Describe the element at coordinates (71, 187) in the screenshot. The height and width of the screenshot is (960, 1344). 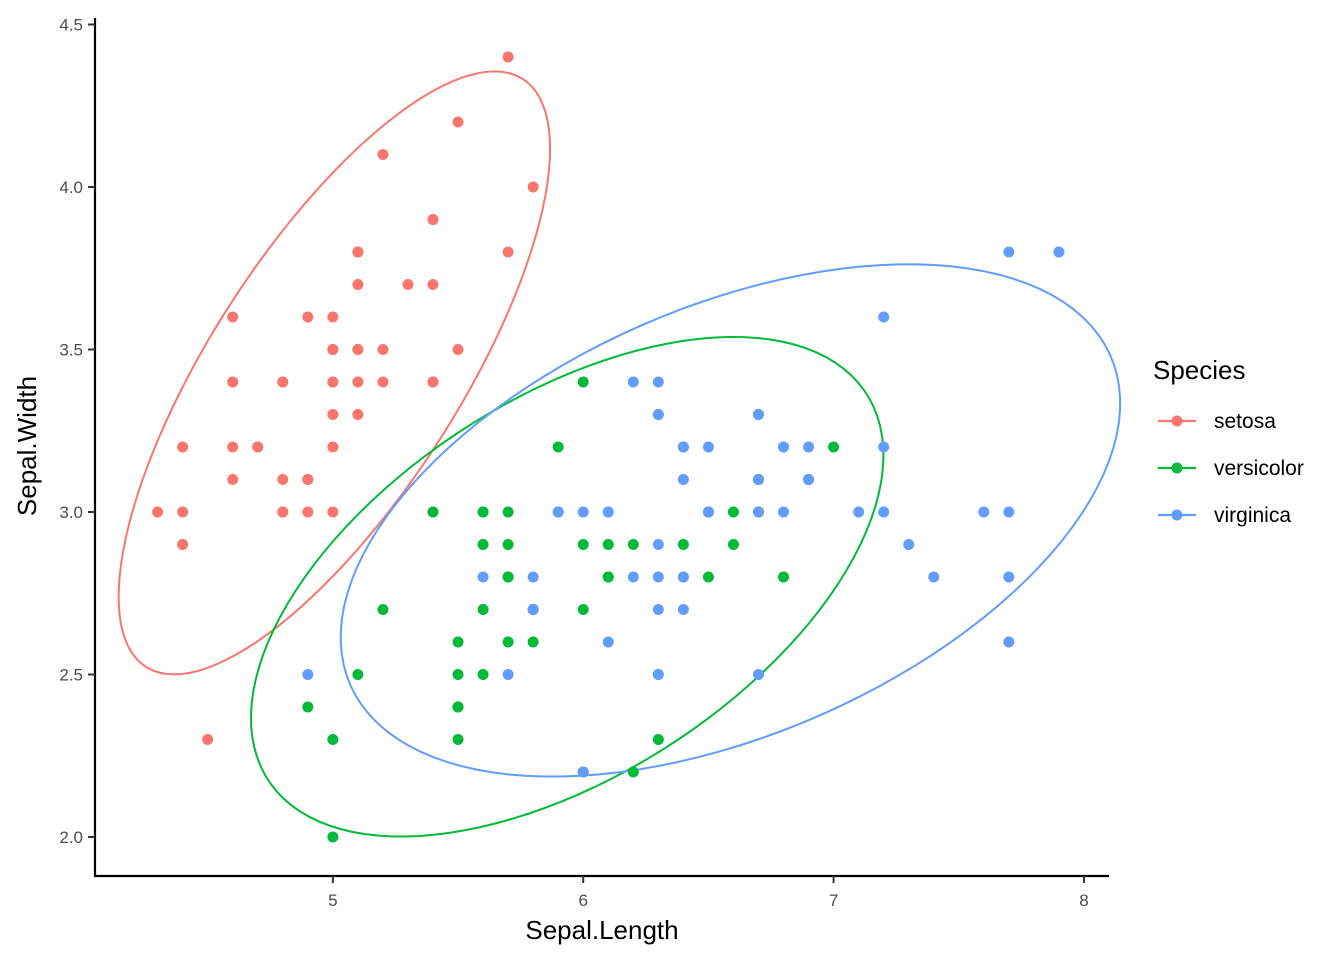
I see `y-tick-label: 4.0` at that location.